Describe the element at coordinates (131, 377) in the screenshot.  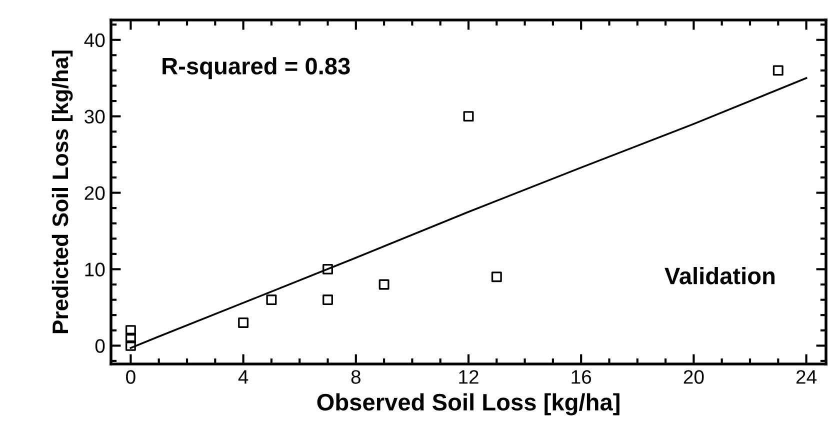
I see `x-tick-label: 0` at that location.